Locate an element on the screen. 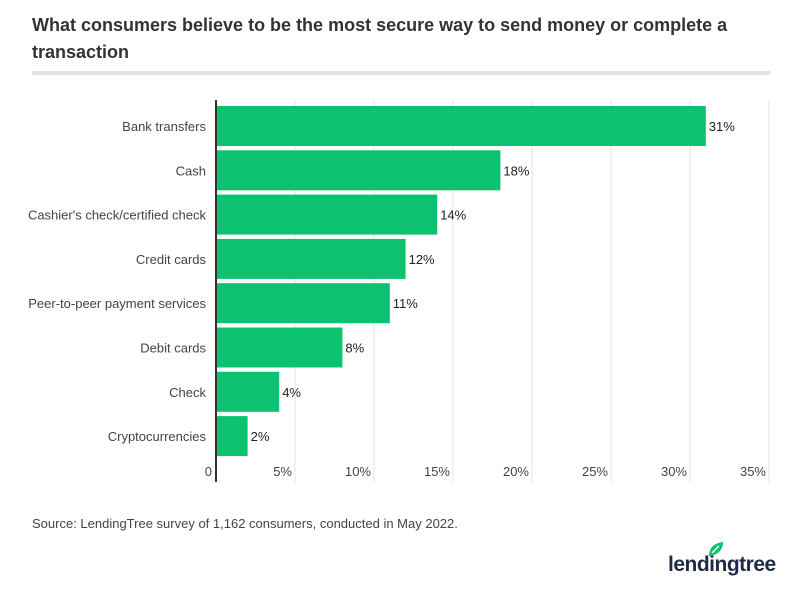 This screenshot has height=600, width=800. data-label: 12% is located at coordinates (422, 259).